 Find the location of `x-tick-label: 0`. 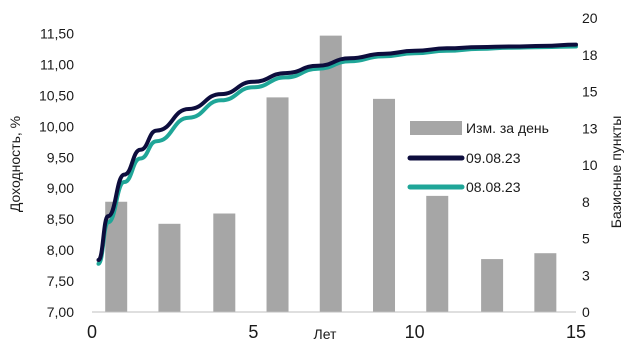

x-tick-label: 0 is located at coordinates (92, 332).